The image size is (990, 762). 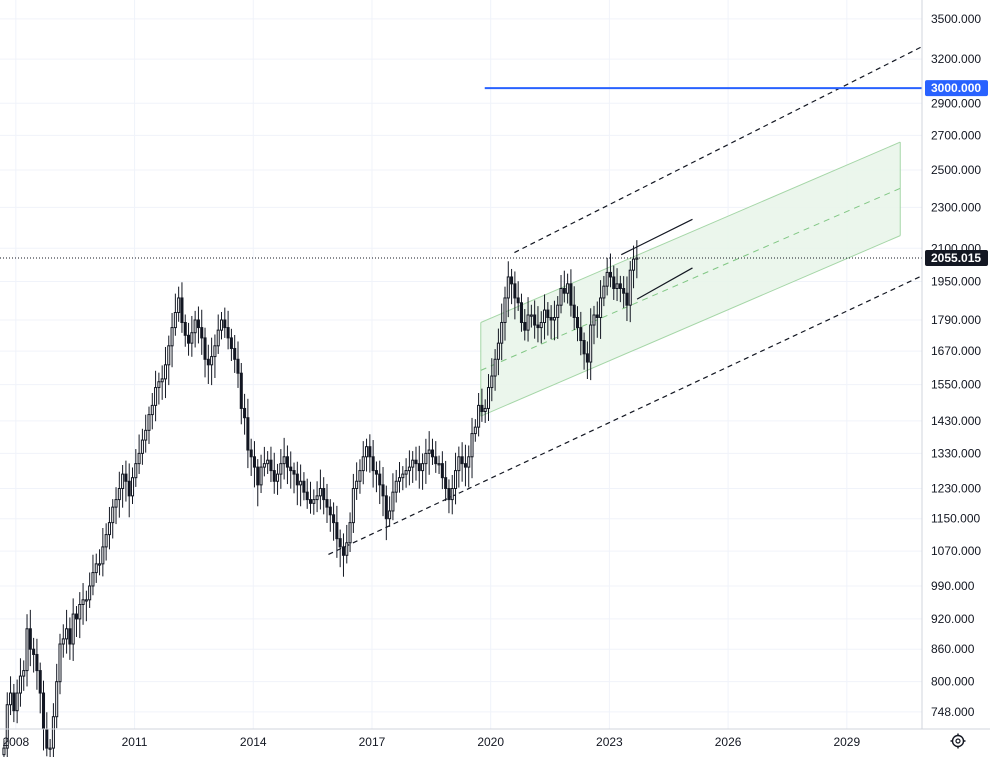 I want to click on time-tick-label: 2008, so click(x=15, y=742).